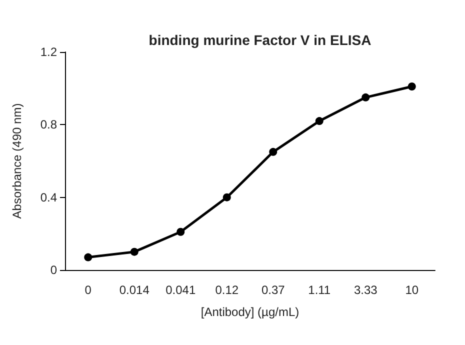 The image size is (465, 345). I want to click on y-tick-label: 0.8, so click(49, 125).